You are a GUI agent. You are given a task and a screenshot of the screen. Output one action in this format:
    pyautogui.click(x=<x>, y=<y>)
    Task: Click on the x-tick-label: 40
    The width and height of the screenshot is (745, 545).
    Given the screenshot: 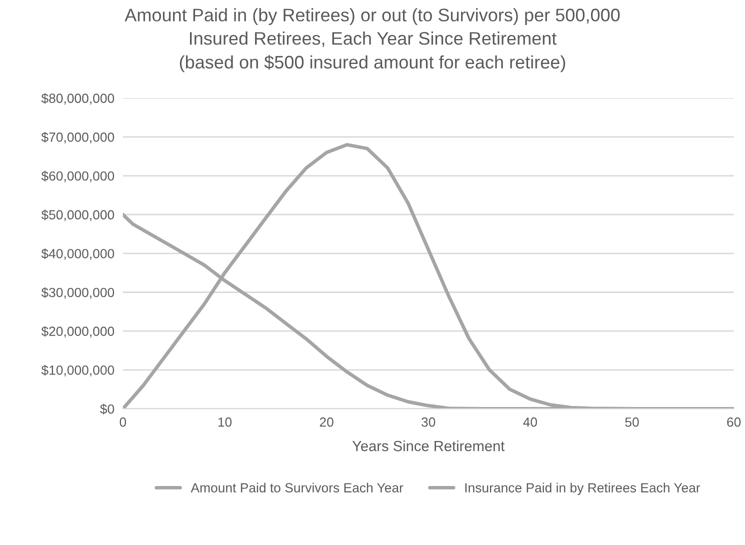 What is the action you would take?
    pyautogui.click(x=530, y=422)
    